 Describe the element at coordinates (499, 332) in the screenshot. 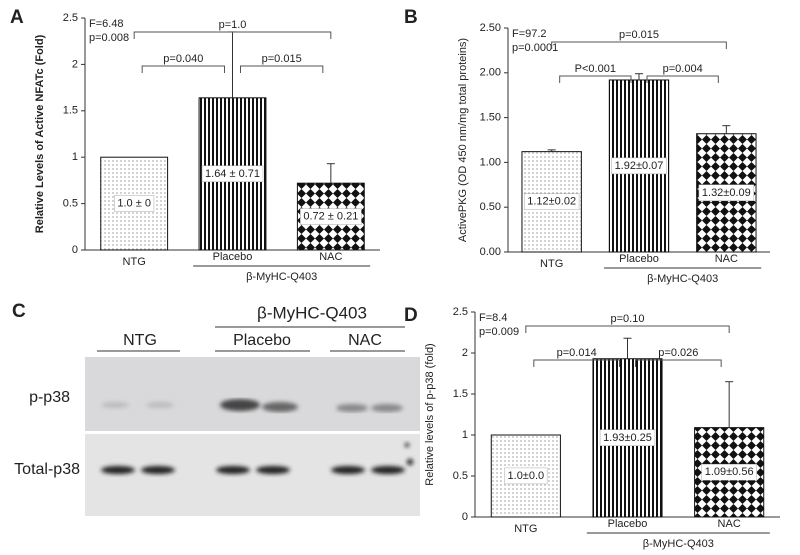

I see `stat-label: p=0.009` at that location.